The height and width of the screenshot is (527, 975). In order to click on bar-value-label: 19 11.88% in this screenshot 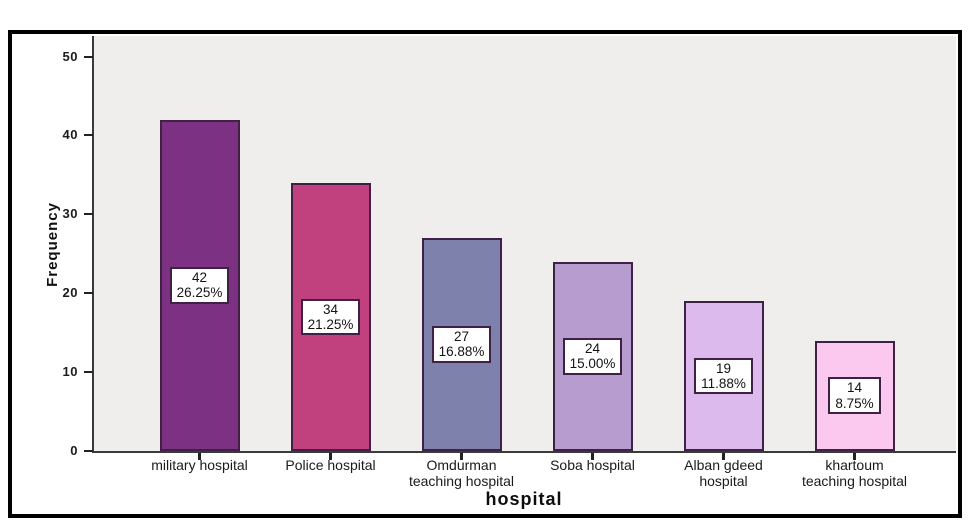, I will do `click(723, 376)`.